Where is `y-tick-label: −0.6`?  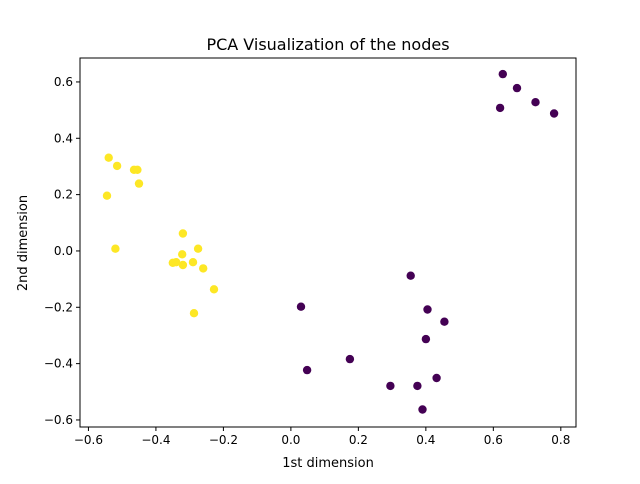 y-tick-label: −0.6 is located at coordinates (58, 420).